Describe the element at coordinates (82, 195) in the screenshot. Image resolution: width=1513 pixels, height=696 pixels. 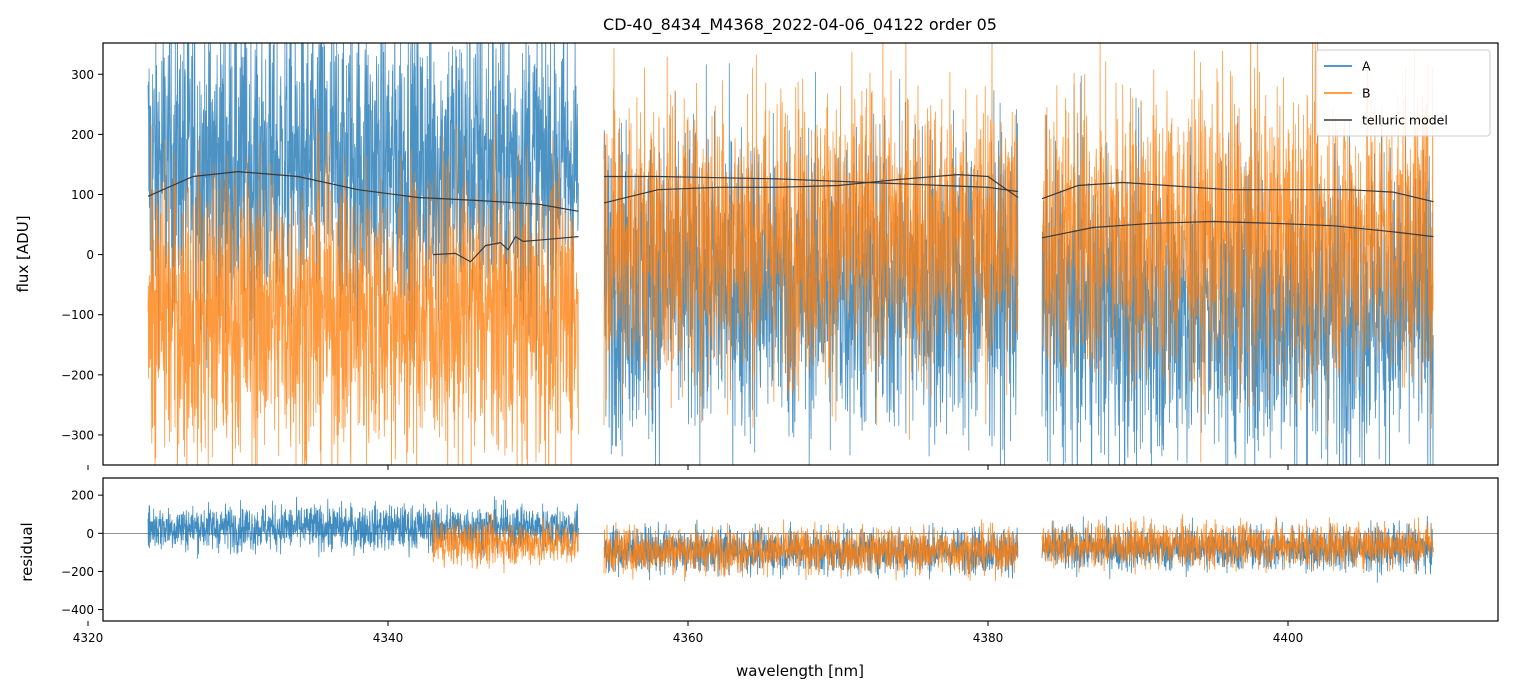
I see `y-tick-label: 100` at that location.